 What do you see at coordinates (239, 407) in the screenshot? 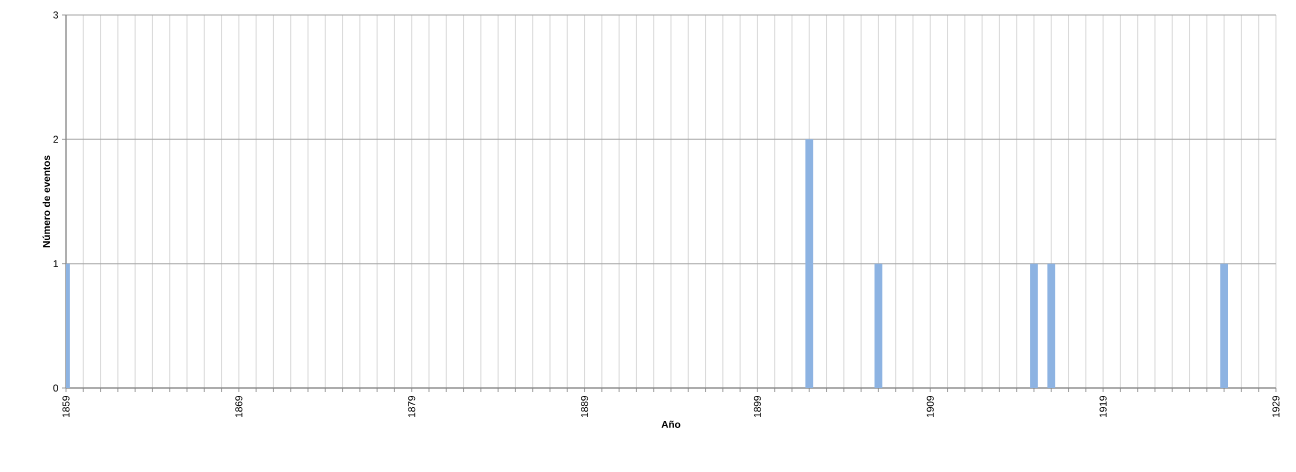
I see `x-tick-label: 1869` at bounding box center [239, 407].